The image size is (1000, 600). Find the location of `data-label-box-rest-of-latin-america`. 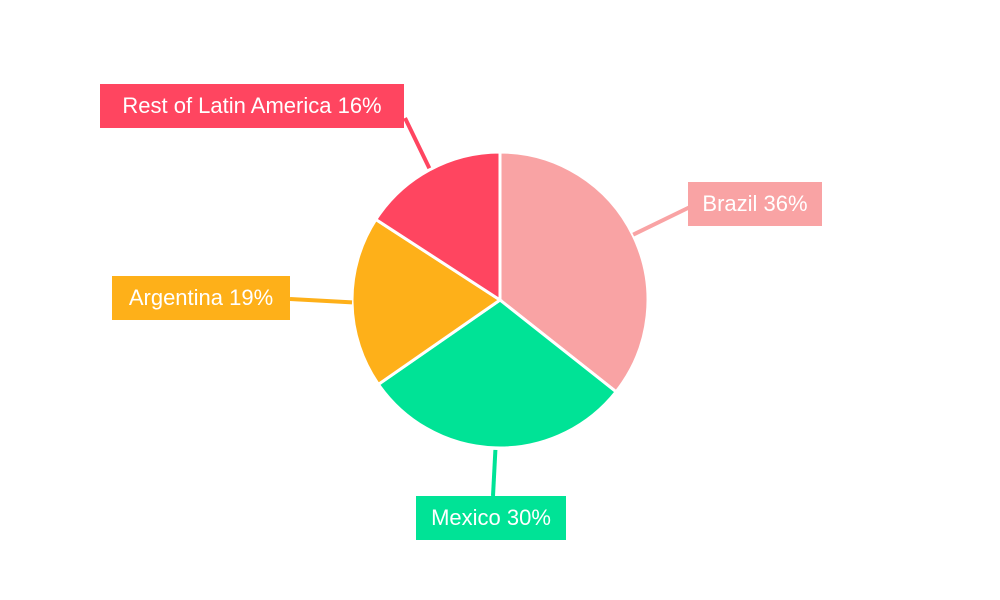

data-label-box-rest-of-latin-america is located at coordinates (252, 106).